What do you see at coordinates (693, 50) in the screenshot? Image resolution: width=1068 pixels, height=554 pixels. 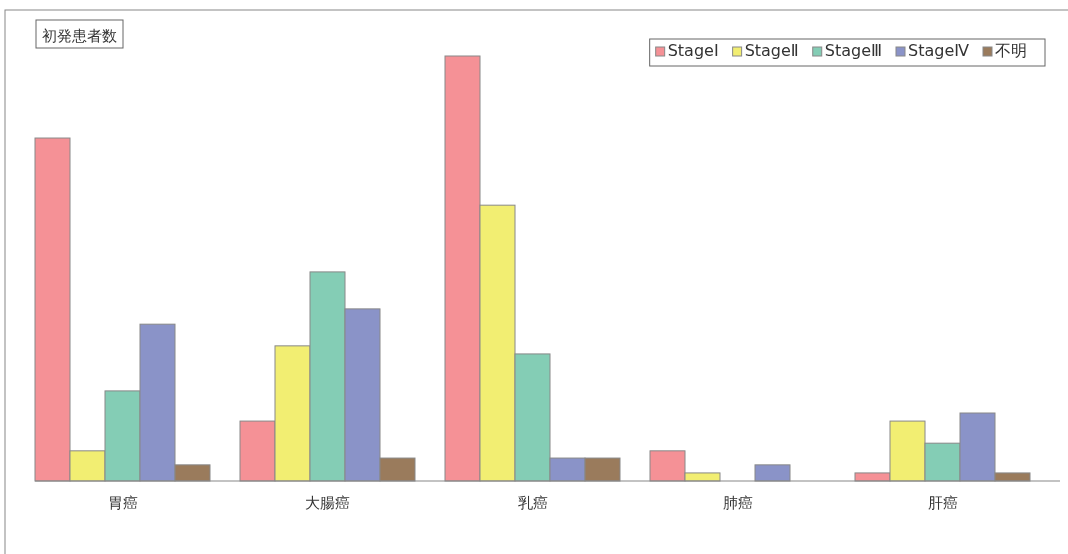 I see `legend-label: StageⅠ` at bounding box center [693, 50].